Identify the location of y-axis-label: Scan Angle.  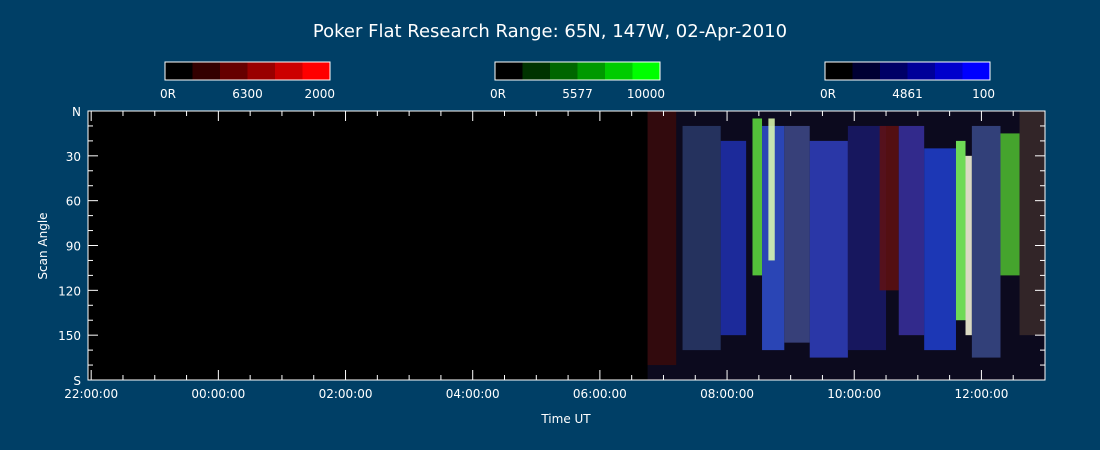
(43, 245).